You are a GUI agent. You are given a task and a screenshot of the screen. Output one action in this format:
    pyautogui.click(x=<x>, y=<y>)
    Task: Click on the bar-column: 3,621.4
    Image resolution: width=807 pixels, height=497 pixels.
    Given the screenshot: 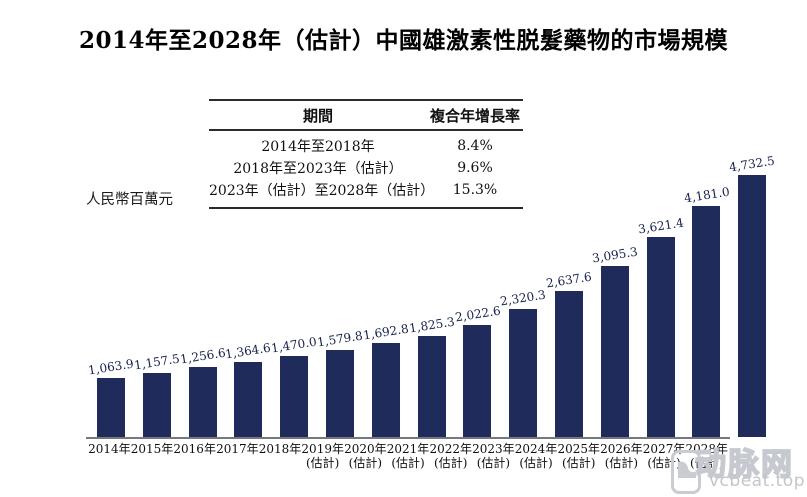 What is the action you would take?
    pyautogui.click(x=660, y=326)
    